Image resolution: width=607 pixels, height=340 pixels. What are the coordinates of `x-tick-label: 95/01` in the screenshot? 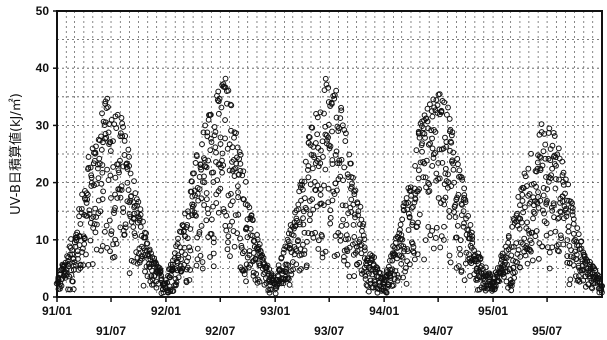 It's located at (493, 311).